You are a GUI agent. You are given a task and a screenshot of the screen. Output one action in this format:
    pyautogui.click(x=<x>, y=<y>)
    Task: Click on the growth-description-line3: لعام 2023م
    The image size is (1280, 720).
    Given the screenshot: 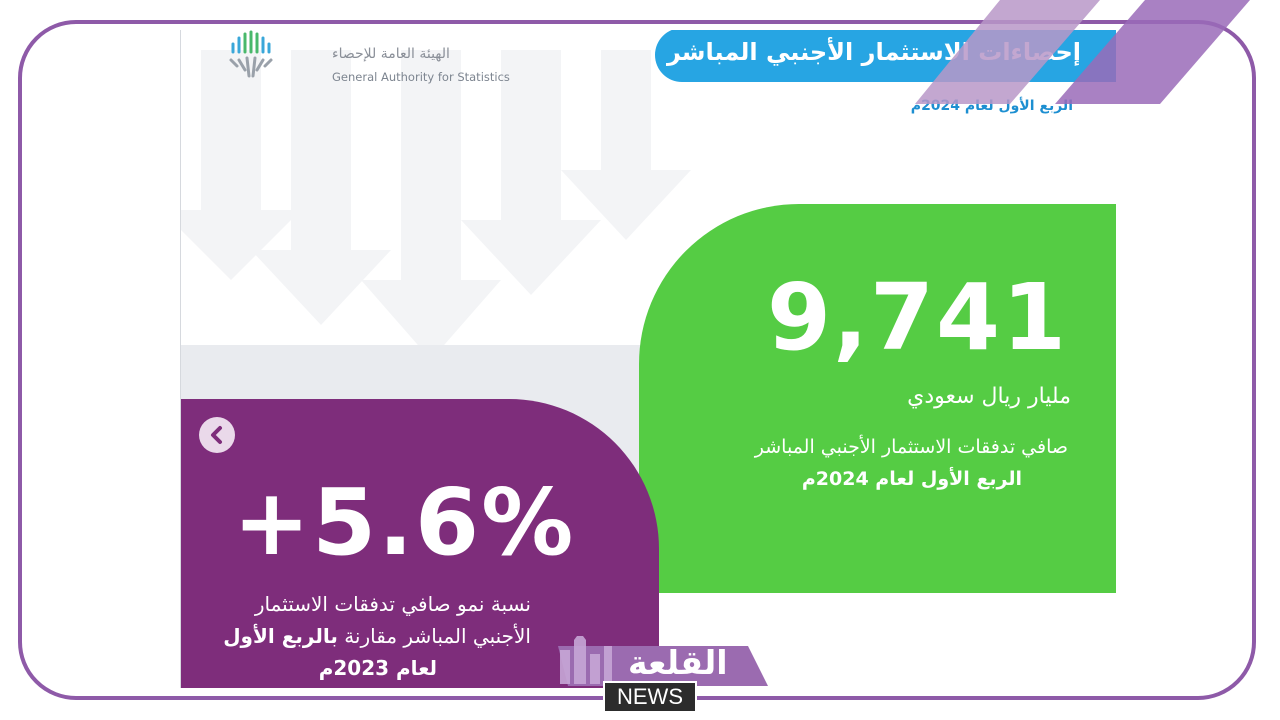 What is the action you would take?
    pyautogui.click(x=377, y=668)
    